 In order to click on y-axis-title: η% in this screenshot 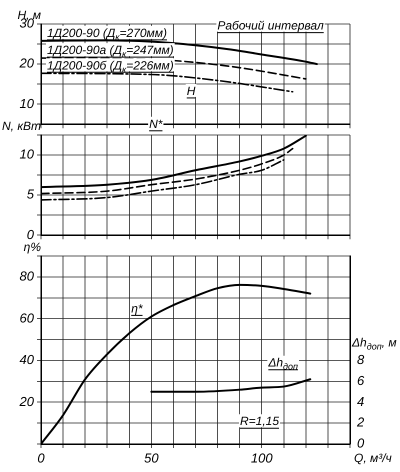, I will do `click(33, 247)`.